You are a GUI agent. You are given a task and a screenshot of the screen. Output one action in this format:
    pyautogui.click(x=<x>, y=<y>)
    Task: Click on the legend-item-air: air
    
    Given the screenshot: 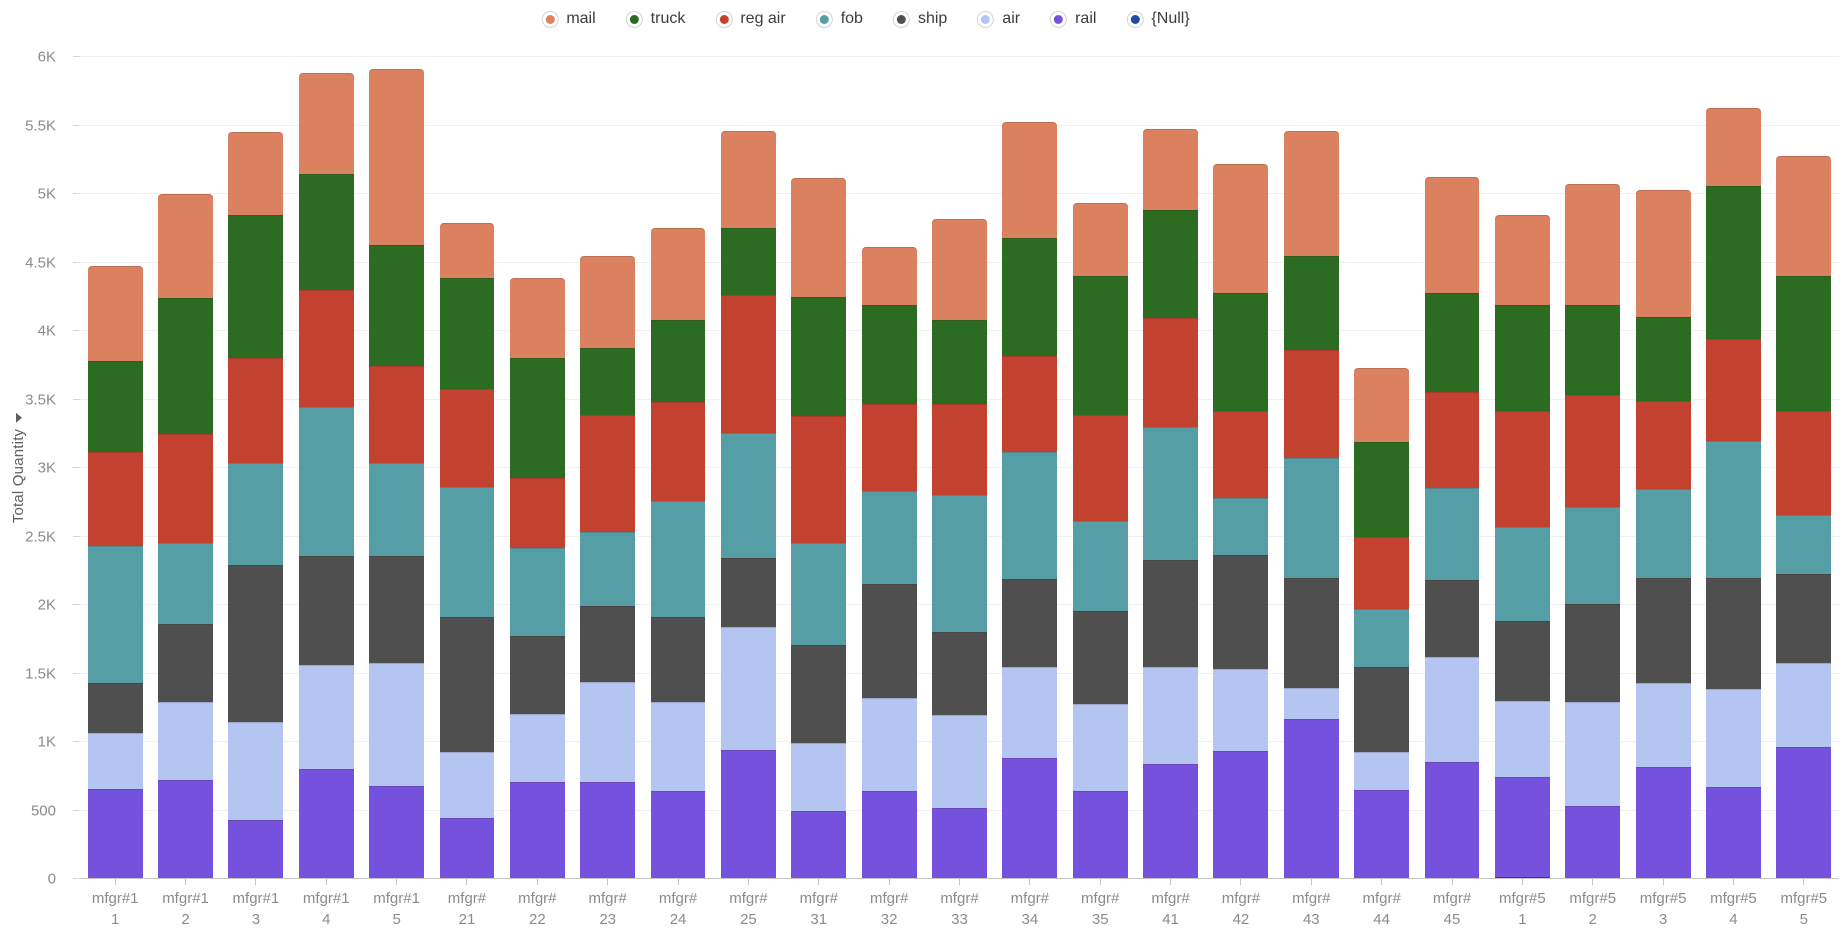 What is the action you would take?
    pyautogui.click(x=998, y=19)
    